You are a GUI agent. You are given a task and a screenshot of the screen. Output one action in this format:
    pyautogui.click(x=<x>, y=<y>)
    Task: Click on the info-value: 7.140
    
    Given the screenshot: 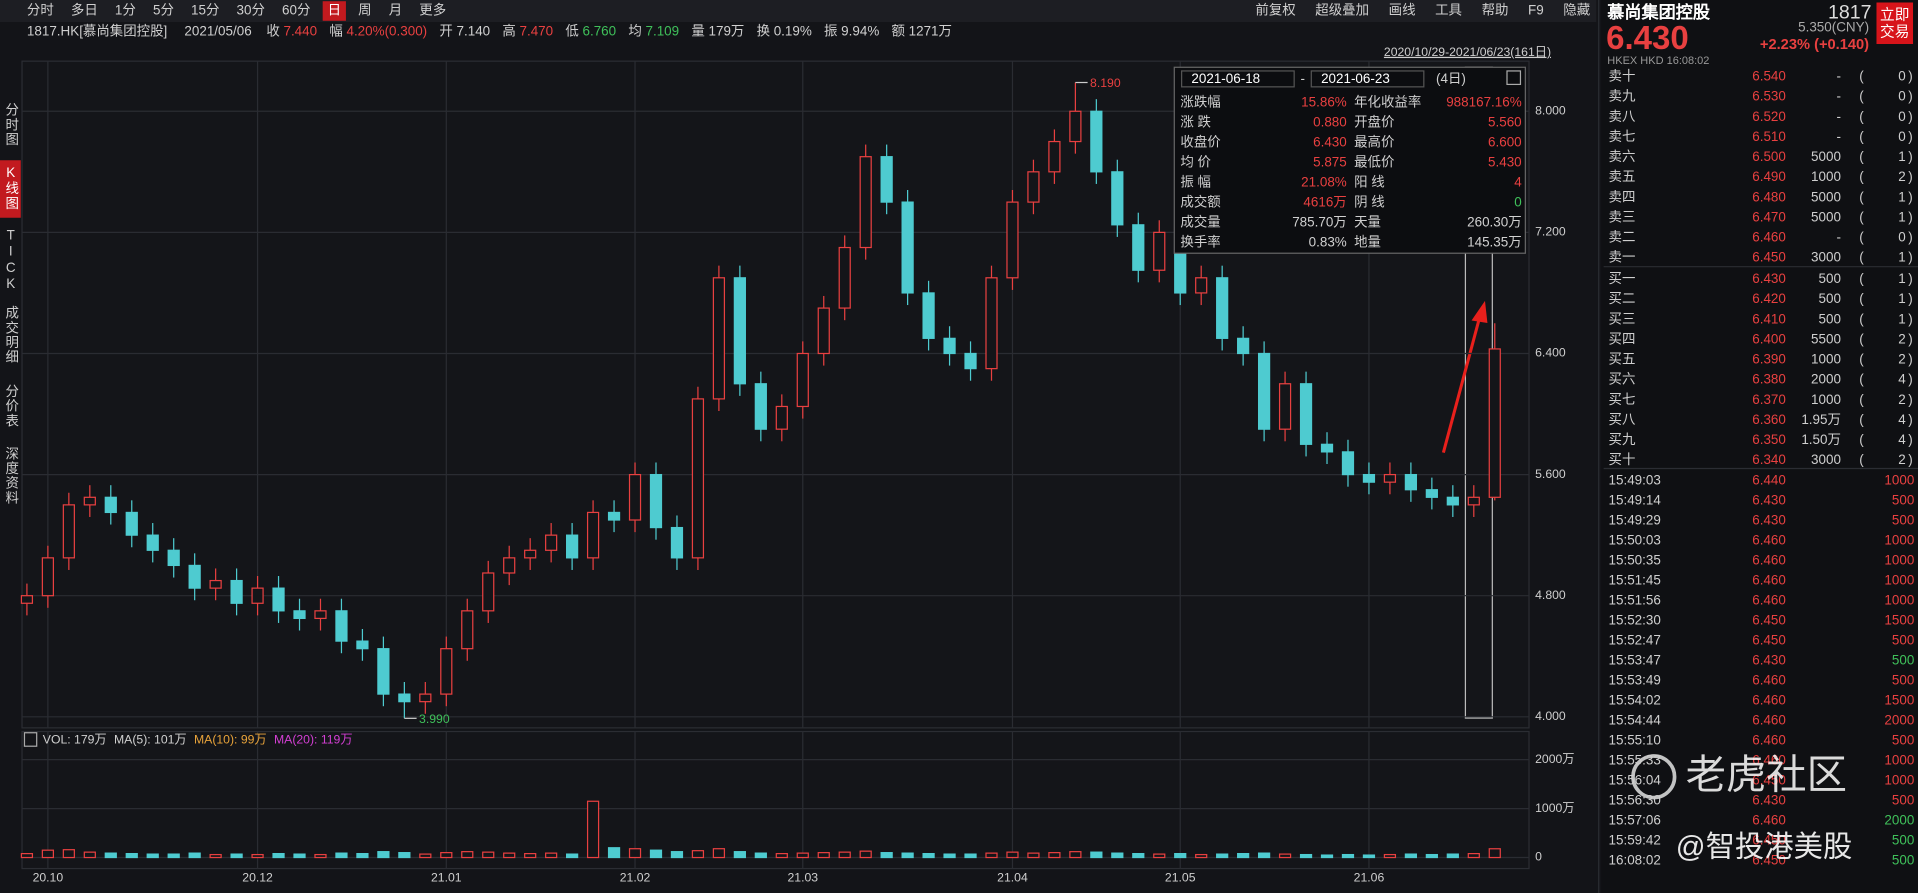 What is the action you would take?
    pyautogui.click(x=474, y=30)
    